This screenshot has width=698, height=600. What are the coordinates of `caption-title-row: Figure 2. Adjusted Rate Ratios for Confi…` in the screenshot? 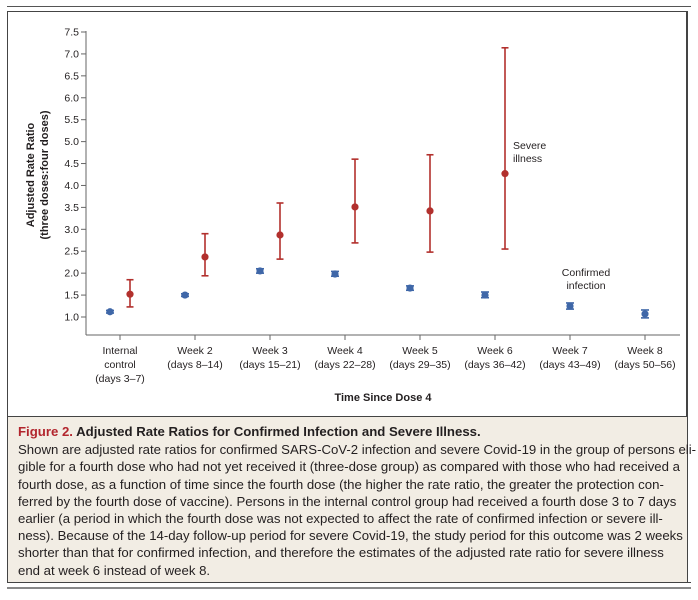 It's located at (347, 431).